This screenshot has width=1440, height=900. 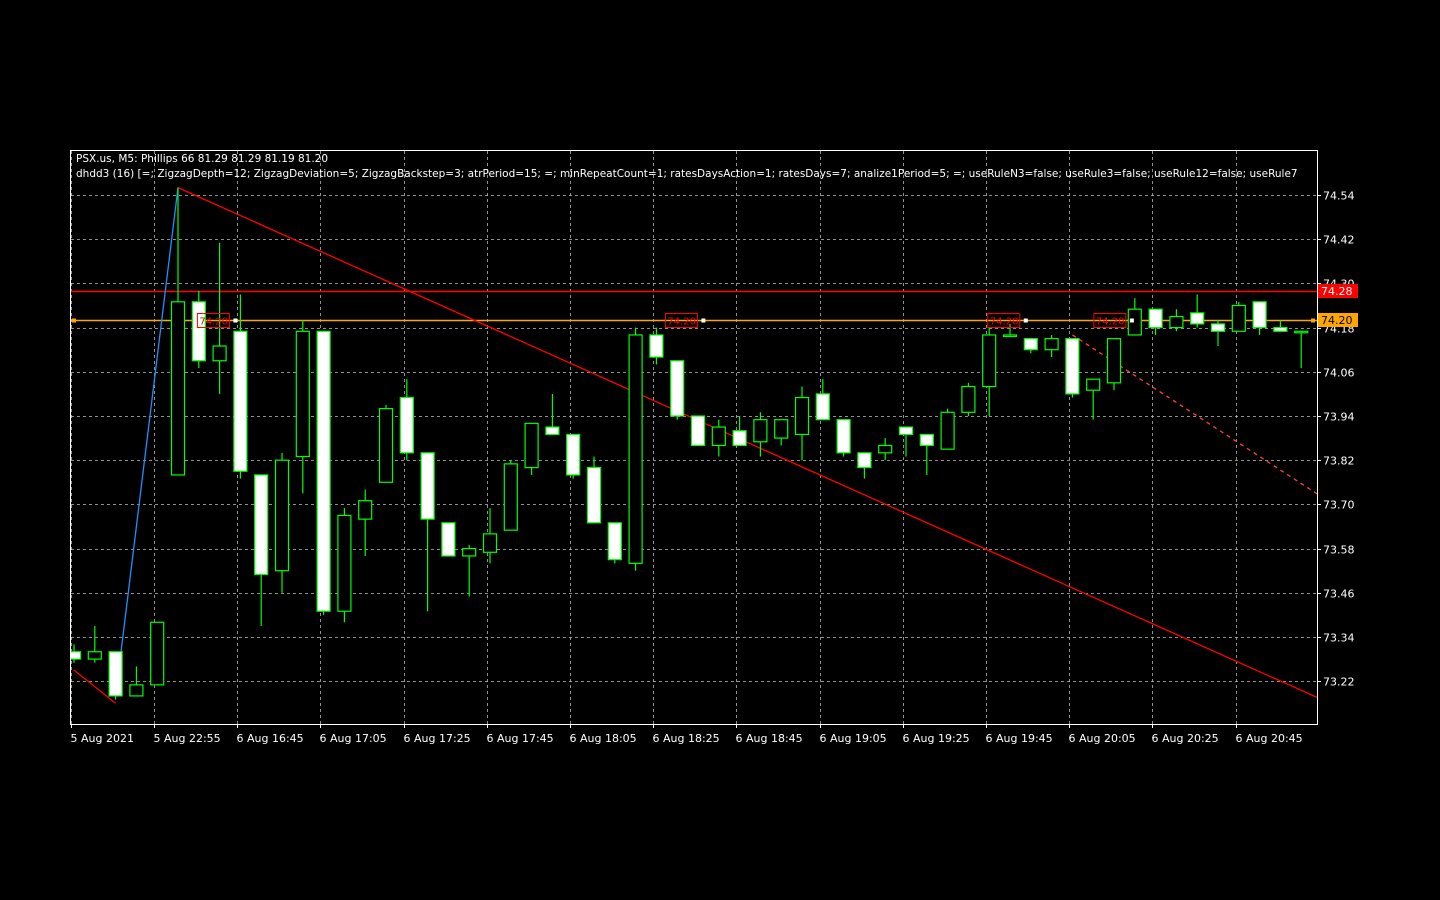 I want to click on x-tick-label: 6 Aug 19:25, so click(x=936, y=738).